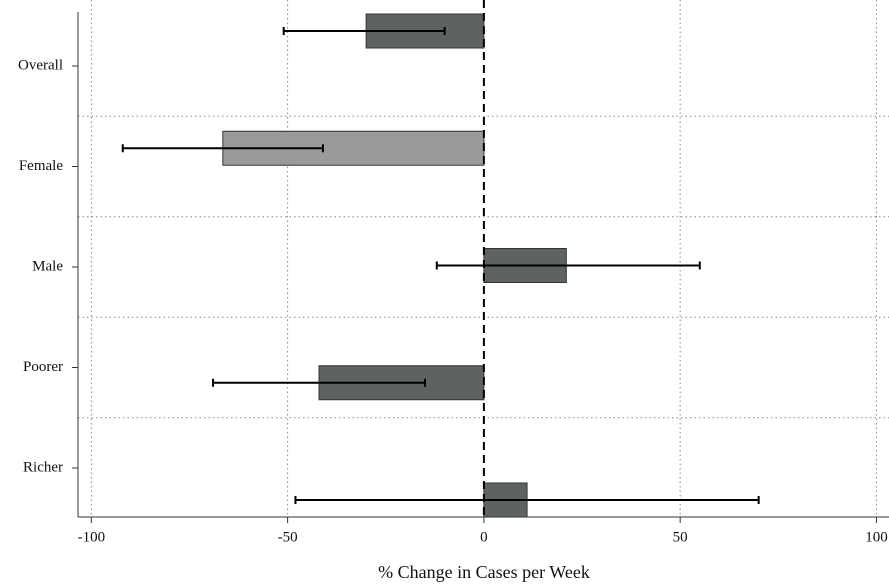 This screenshot has width=889, height=585. I want to click on x-tick-label: 100, so click(876, 537).